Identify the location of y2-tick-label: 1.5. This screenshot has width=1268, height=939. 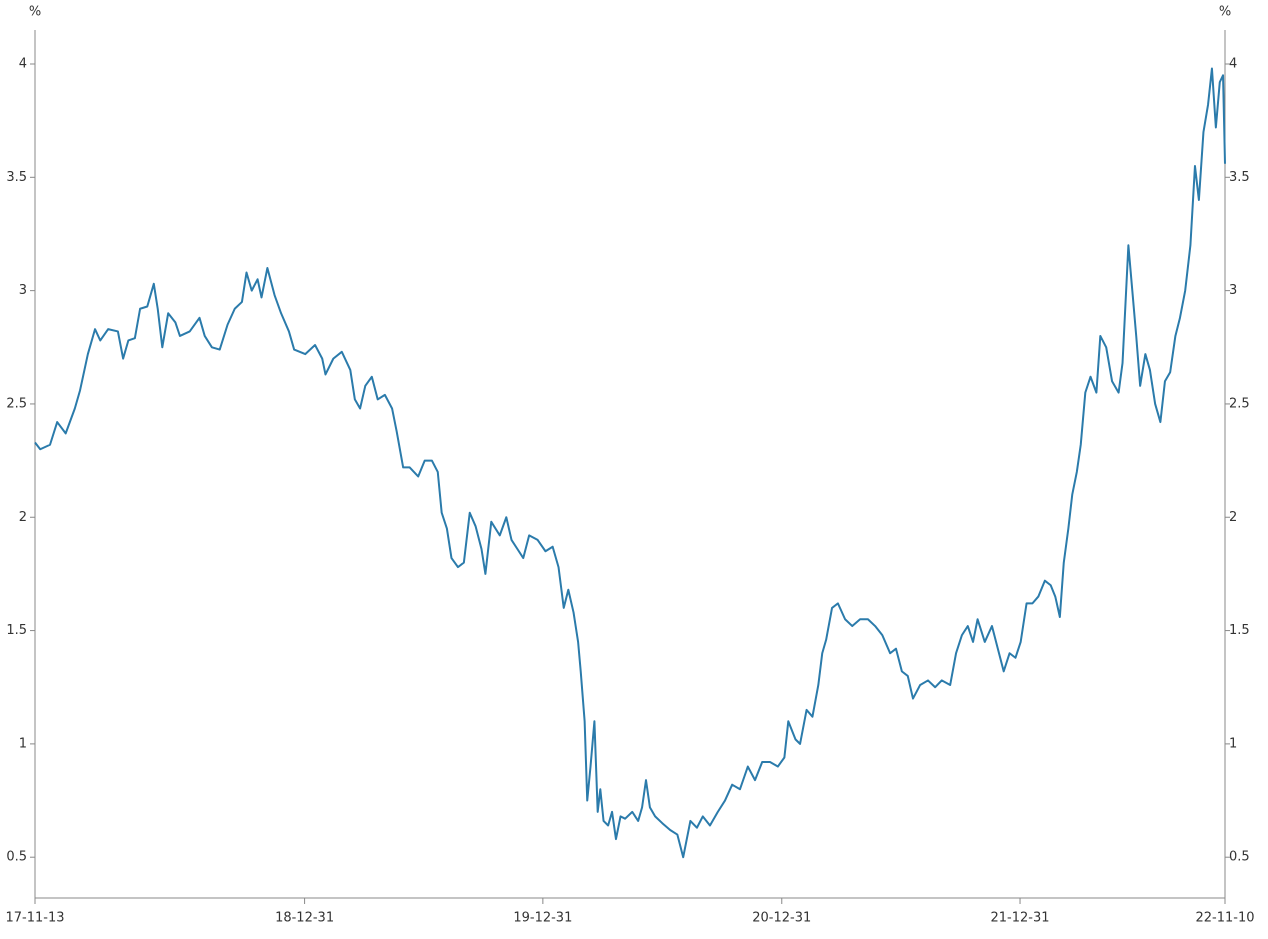
(1239, 630).